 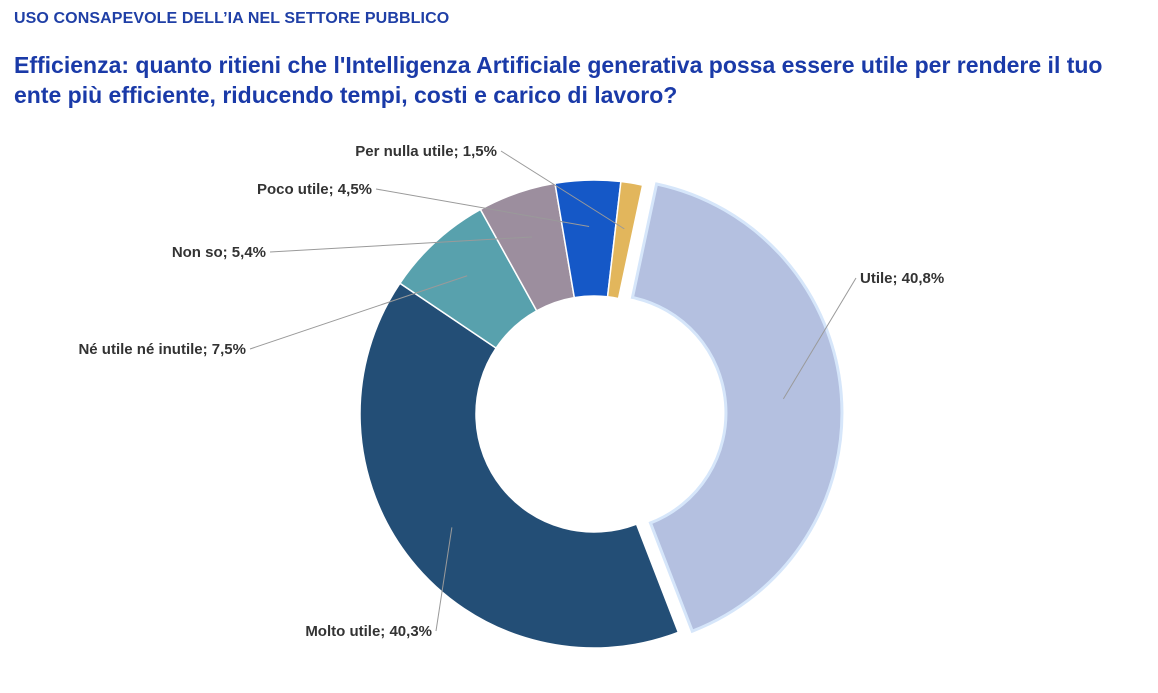 I want to click on slice-label: Né utile né inutile; 7,5%, so click(x=162, y=349).